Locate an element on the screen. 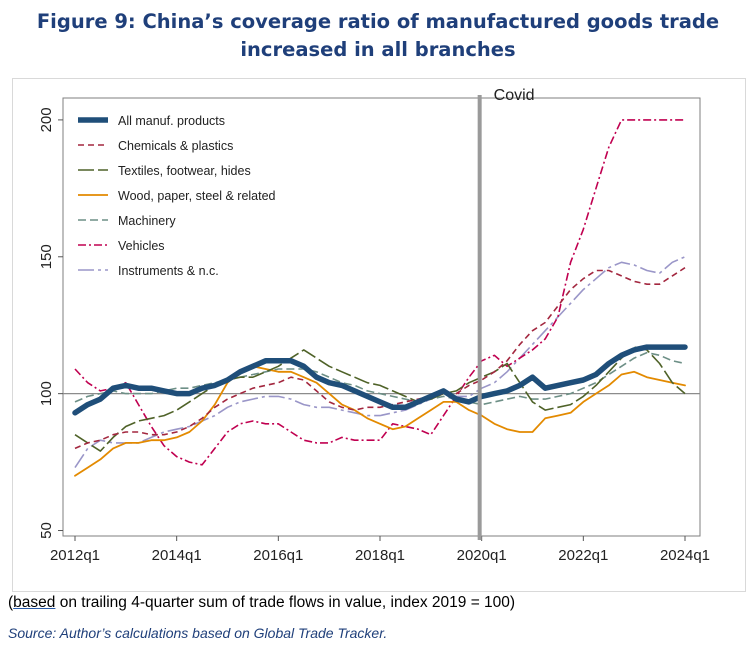 Image resolution: width=756 pixels, height=649 pixels. series-line-textiles-footwear-hides is located at coordinates (380, 399).